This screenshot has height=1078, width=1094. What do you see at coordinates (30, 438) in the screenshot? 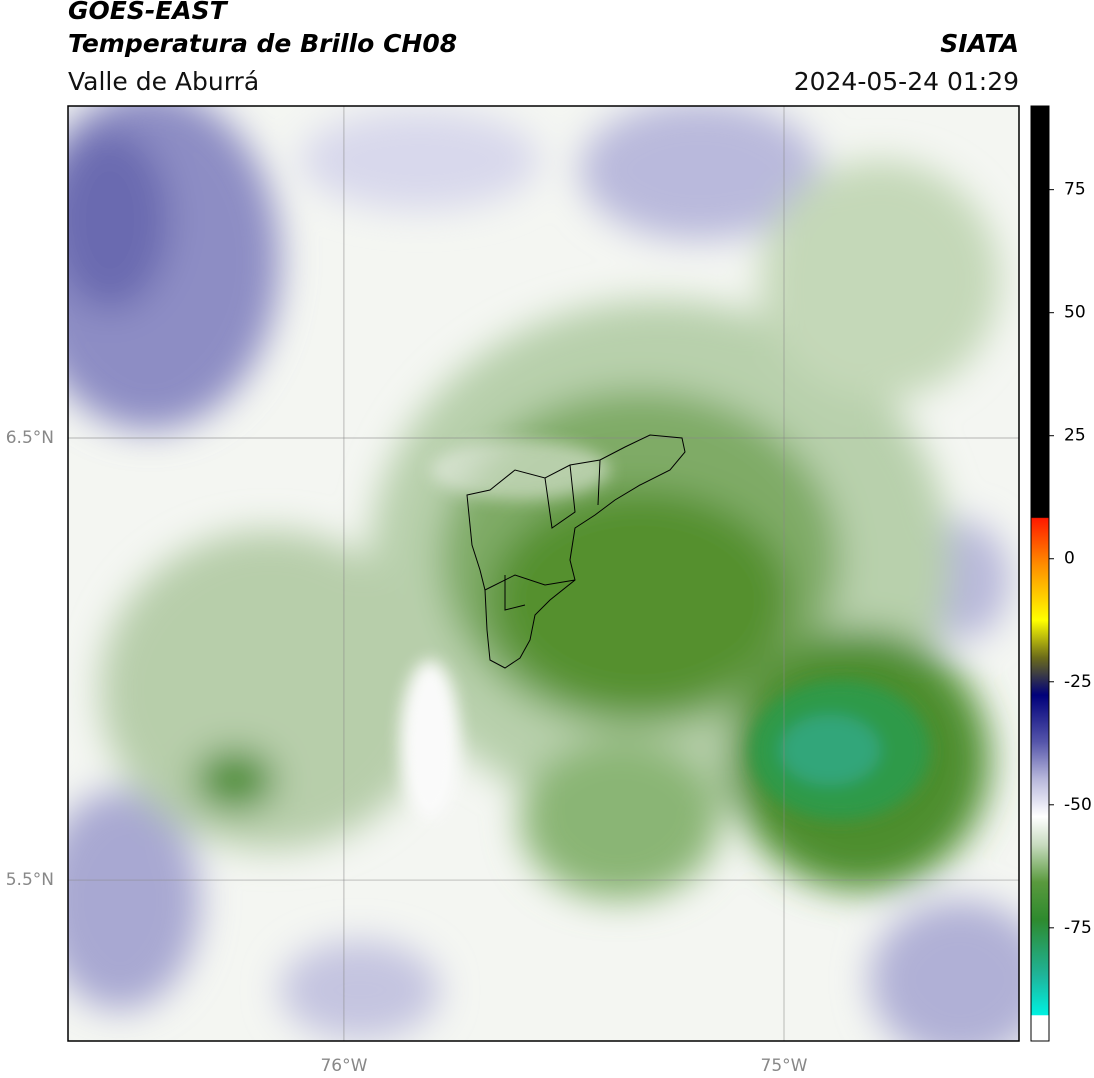
I see `y-tick-label: 6.5°N` at bounding box center [30, 438].